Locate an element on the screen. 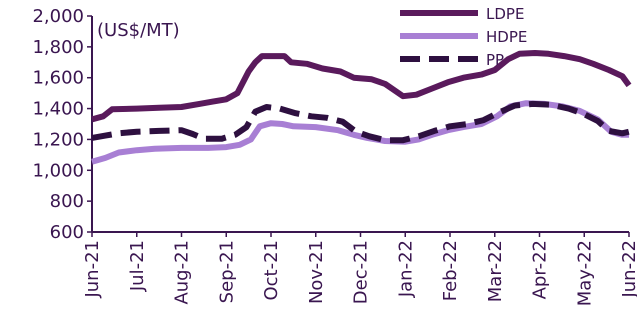 The width and height of the screenshot is (637, 321). y-tick-group: 600 800 1,000 1,200 1,400 1,600 1,800 2,000 is located at coordinates (62, 124).